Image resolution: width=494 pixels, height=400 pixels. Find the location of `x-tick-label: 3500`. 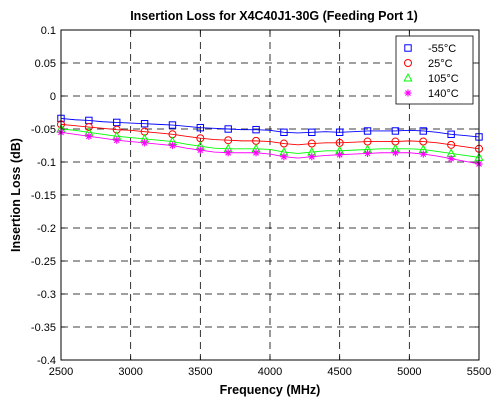

x-tick-label: 3500 is located at coordinates (200, 372).